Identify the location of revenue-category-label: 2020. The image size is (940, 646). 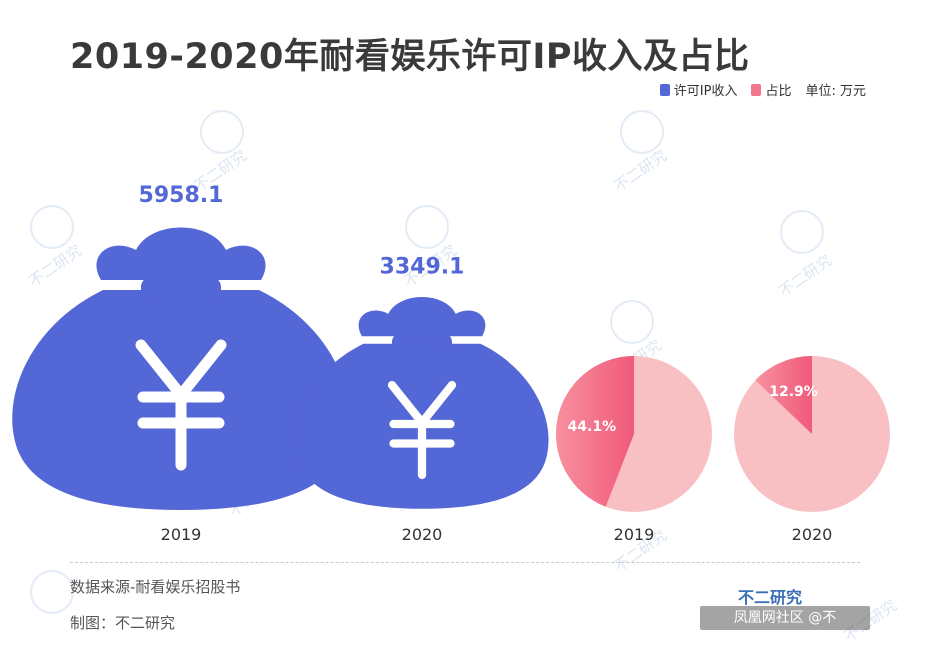
(422, 534).